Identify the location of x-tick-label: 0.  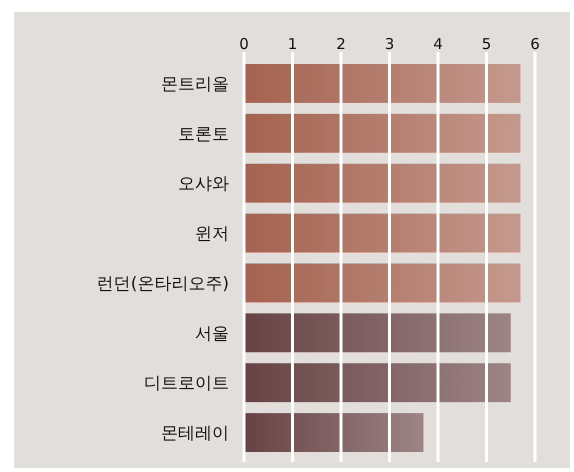
(244, 44).